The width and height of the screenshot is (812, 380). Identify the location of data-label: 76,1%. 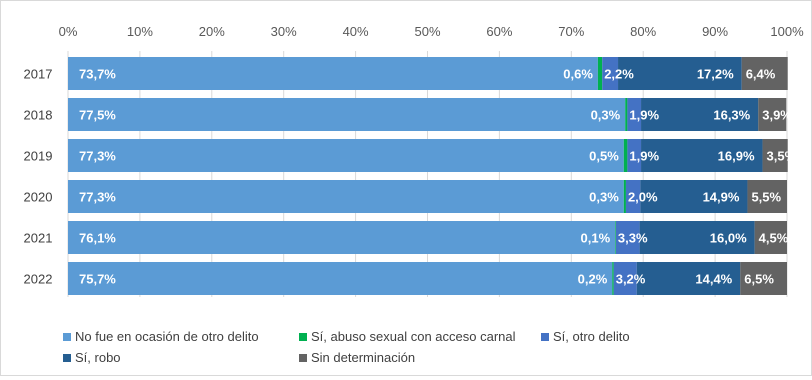
(97, 238).